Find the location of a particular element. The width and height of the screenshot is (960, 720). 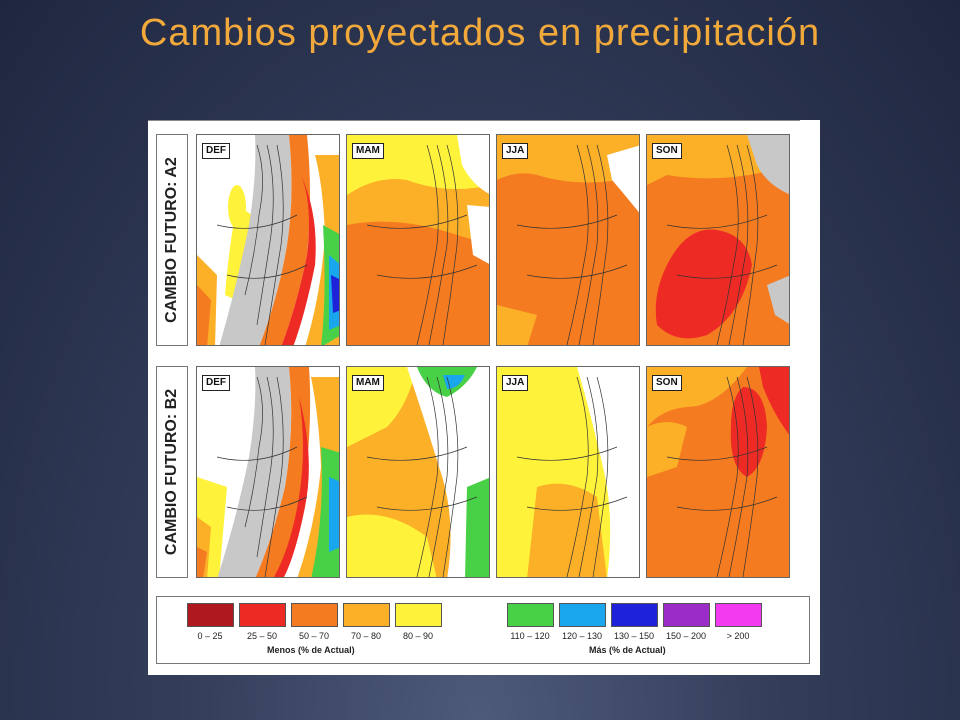

row-label-b2-text: CAMBIO FUTURO: B2 is located at coordinates (171, 472).